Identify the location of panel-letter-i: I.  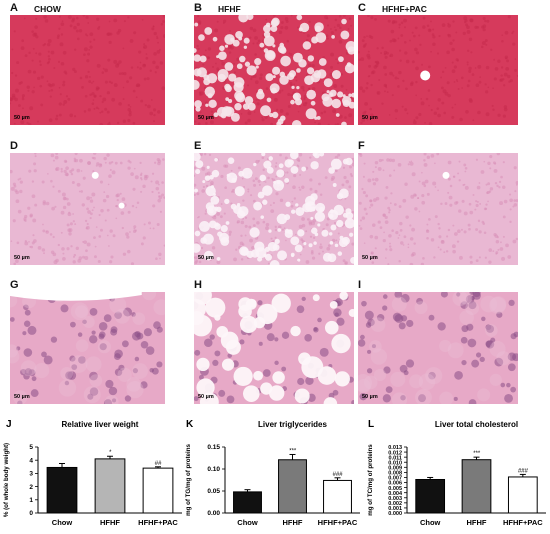
(360, 285).